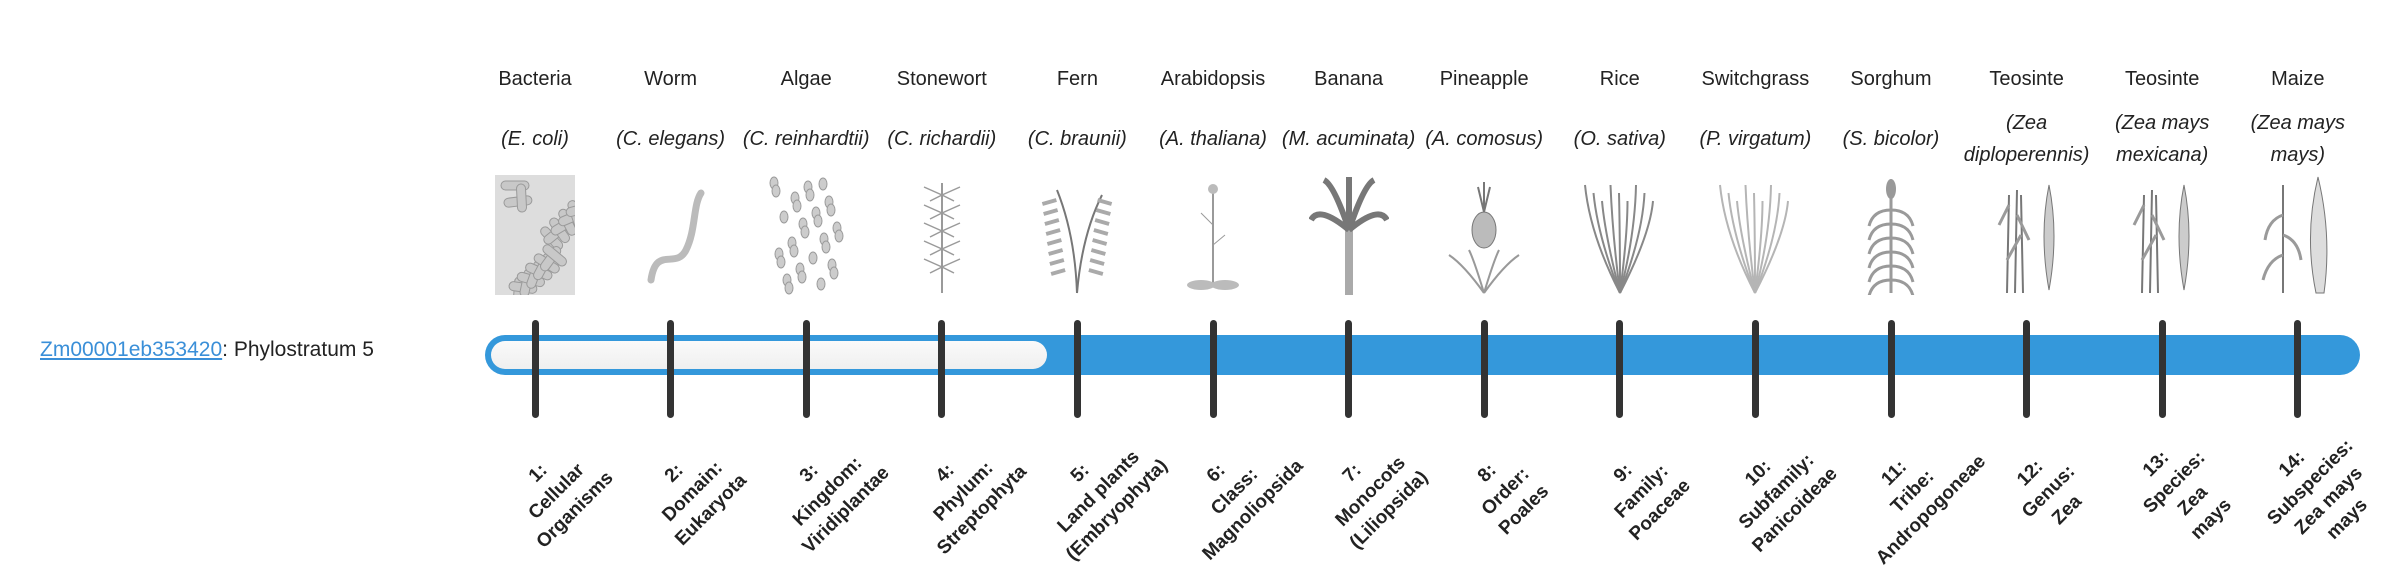 The width and height of the screenshot is (2400, 582). I want to click on species-text: (Zea mays mexicana), so click(2162, 139).